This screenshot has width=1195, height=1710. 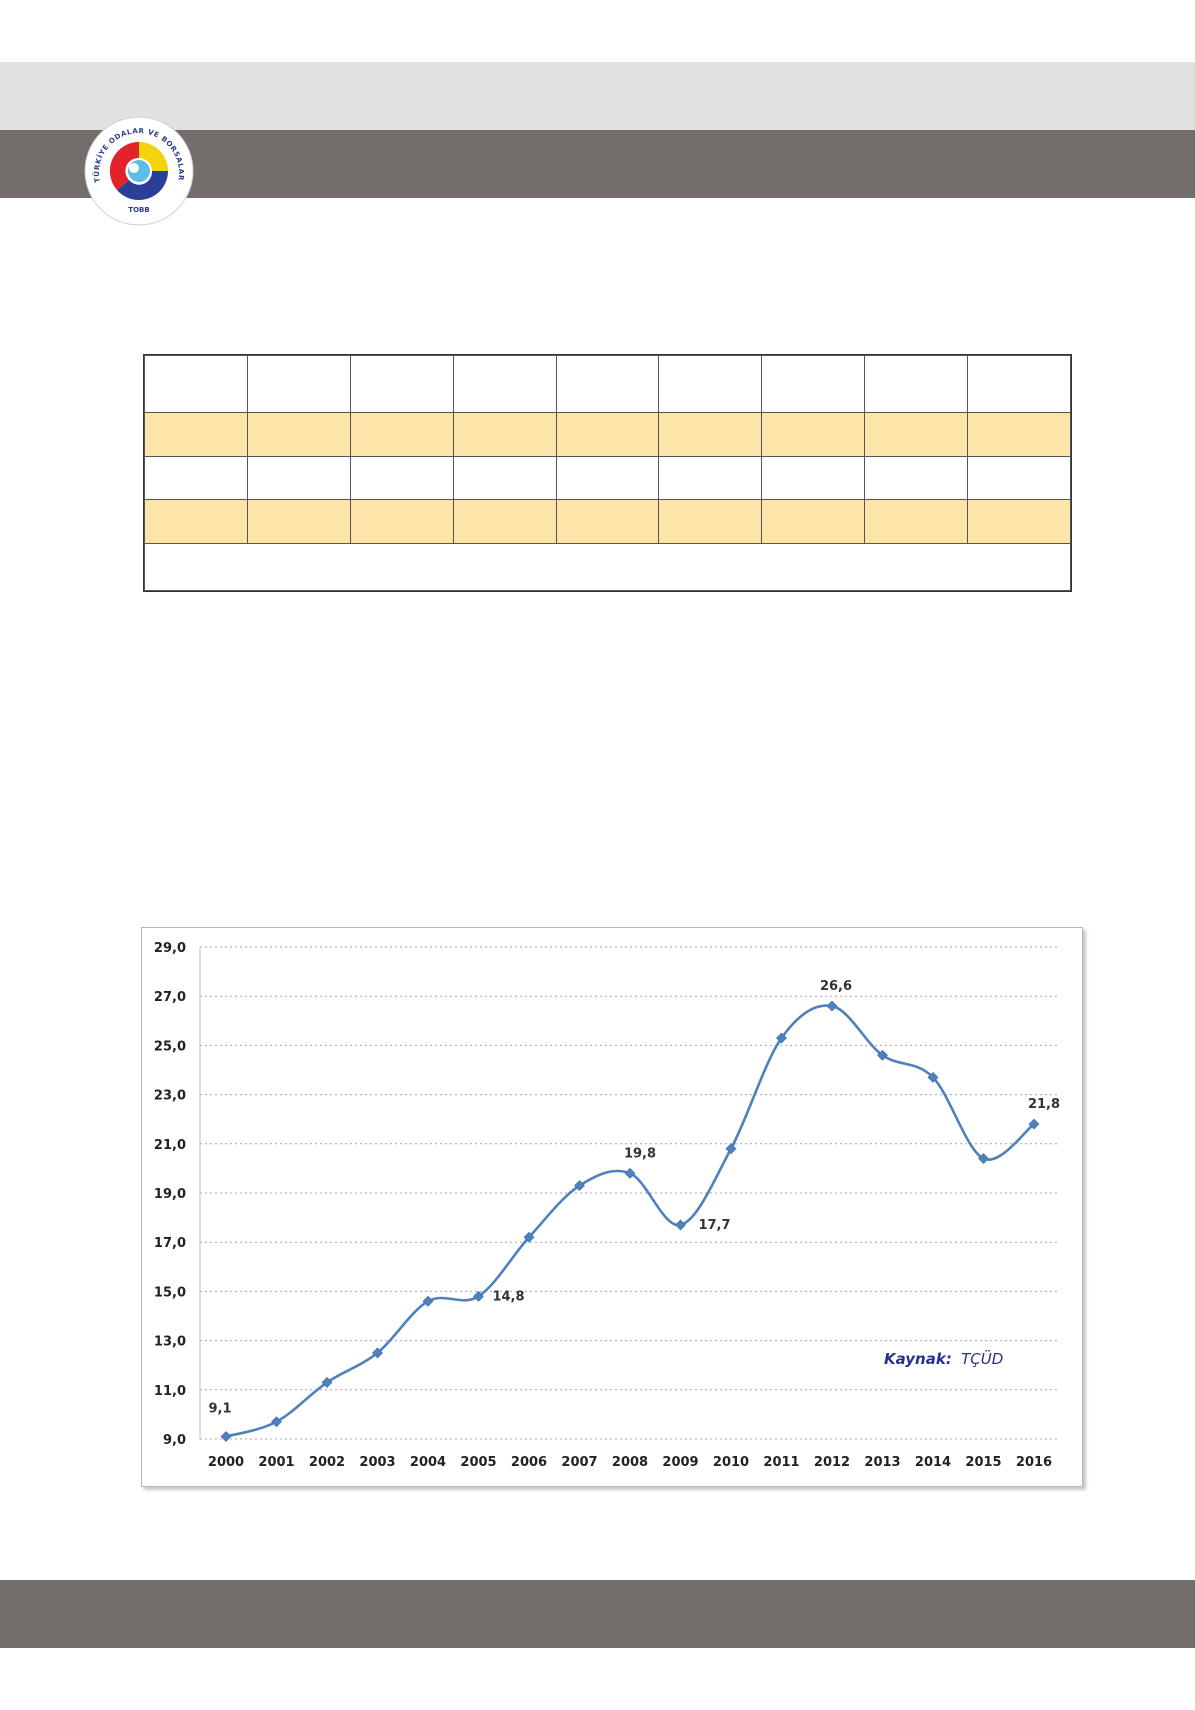 I want to click on y-tick-label: 11,0, so click(x=170, y=1391).